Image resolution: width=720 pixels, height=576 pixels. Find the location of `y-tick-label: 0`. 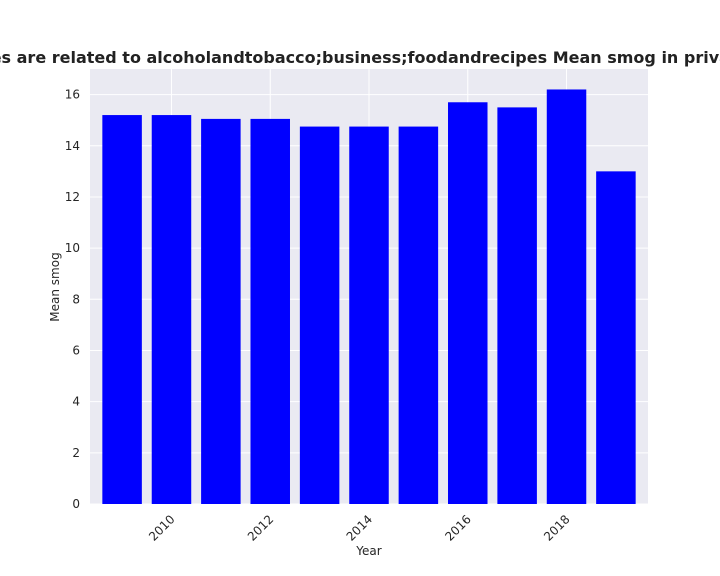

y-tick-label: 0 is located at coordinates (76, 504).